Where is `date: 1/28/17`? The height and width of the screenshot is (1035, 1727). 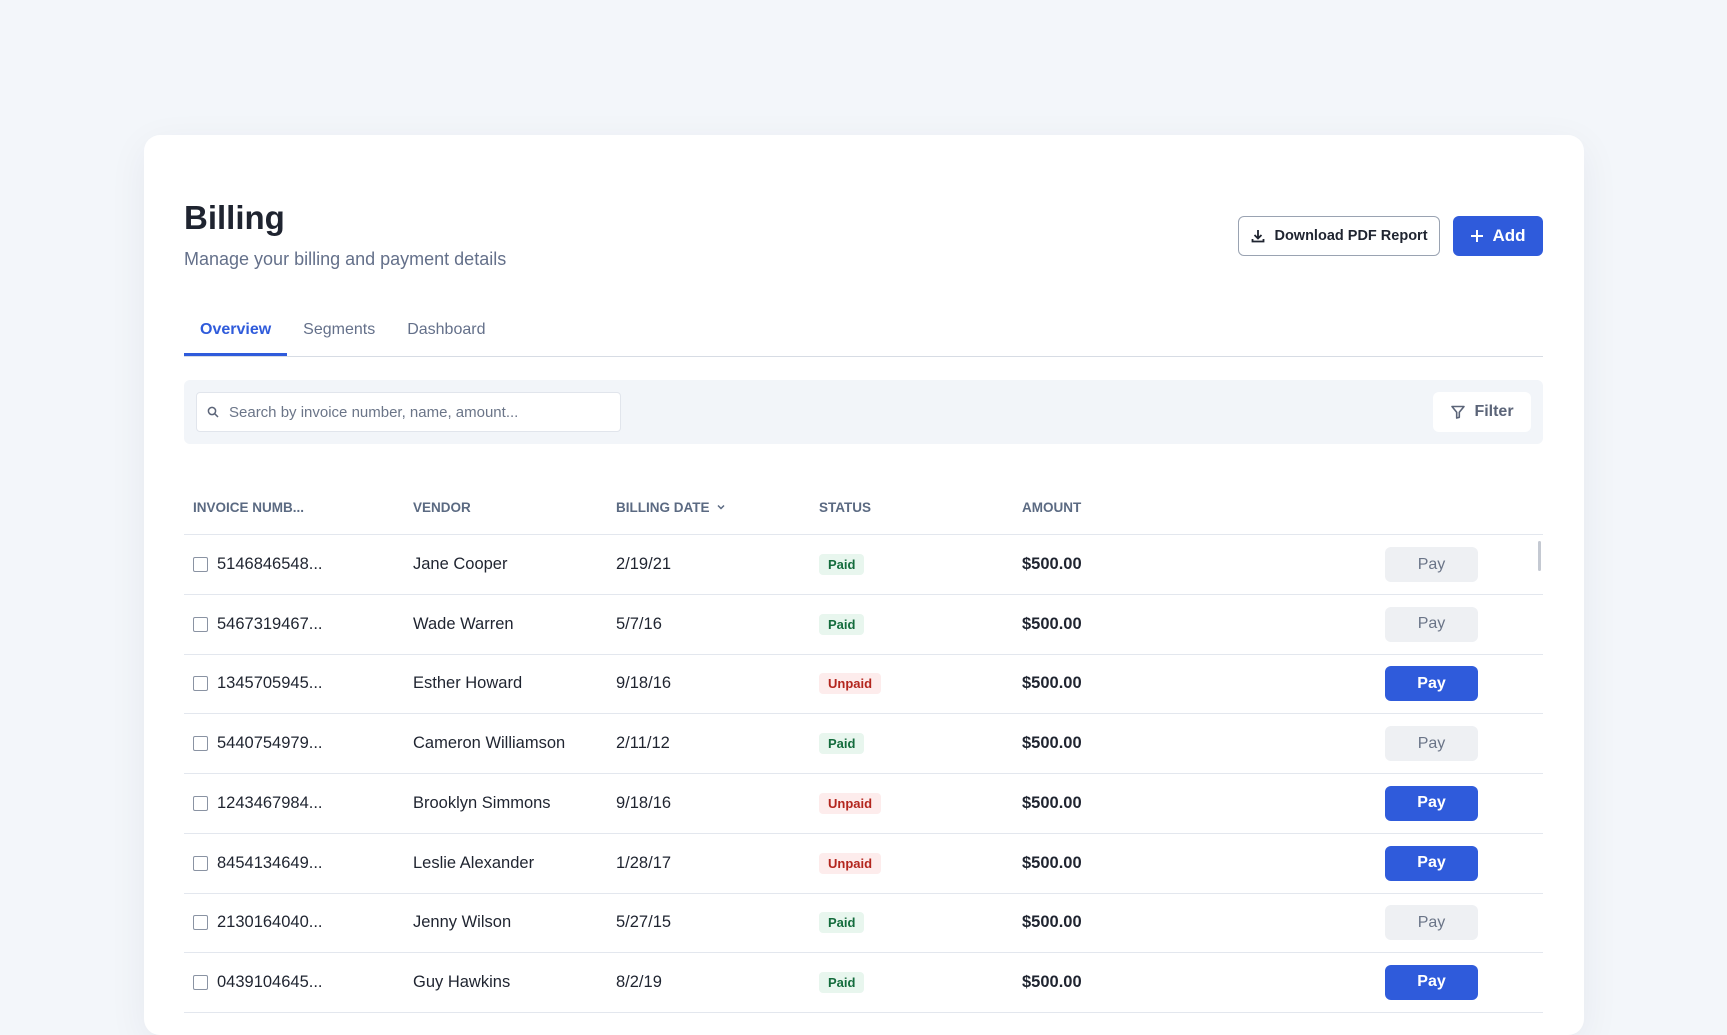
date: 1/28/17 is located at coordinates (644, 862).